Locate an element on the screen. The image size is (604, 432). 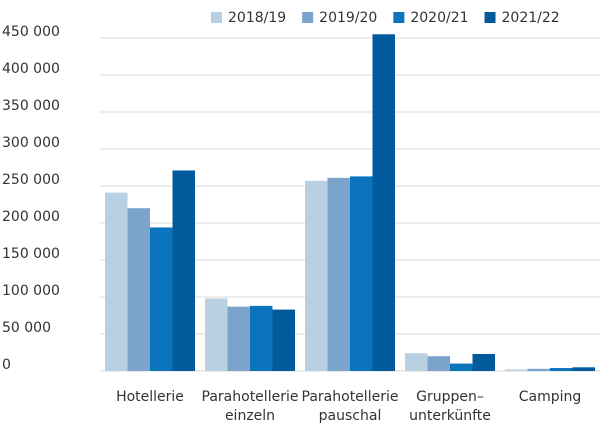
x-tick-line: pauschal is located at coordinates (350, 416).